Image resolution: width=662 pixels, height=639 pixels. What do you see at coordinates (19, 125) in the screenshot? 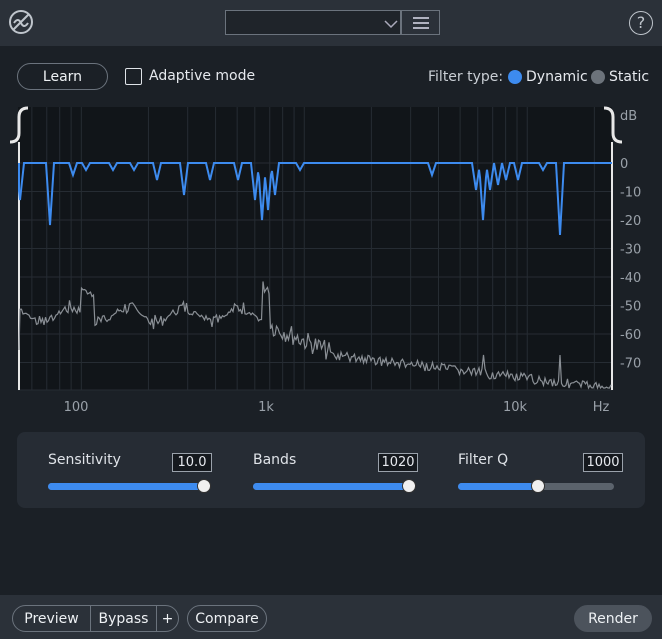
I see `left-handle` at bounding box center [19, 125].